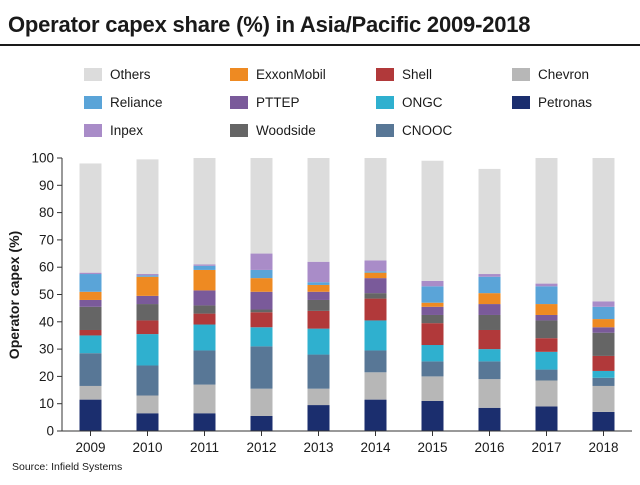  I want to click on bar-shell-2012, so click(261, 320).